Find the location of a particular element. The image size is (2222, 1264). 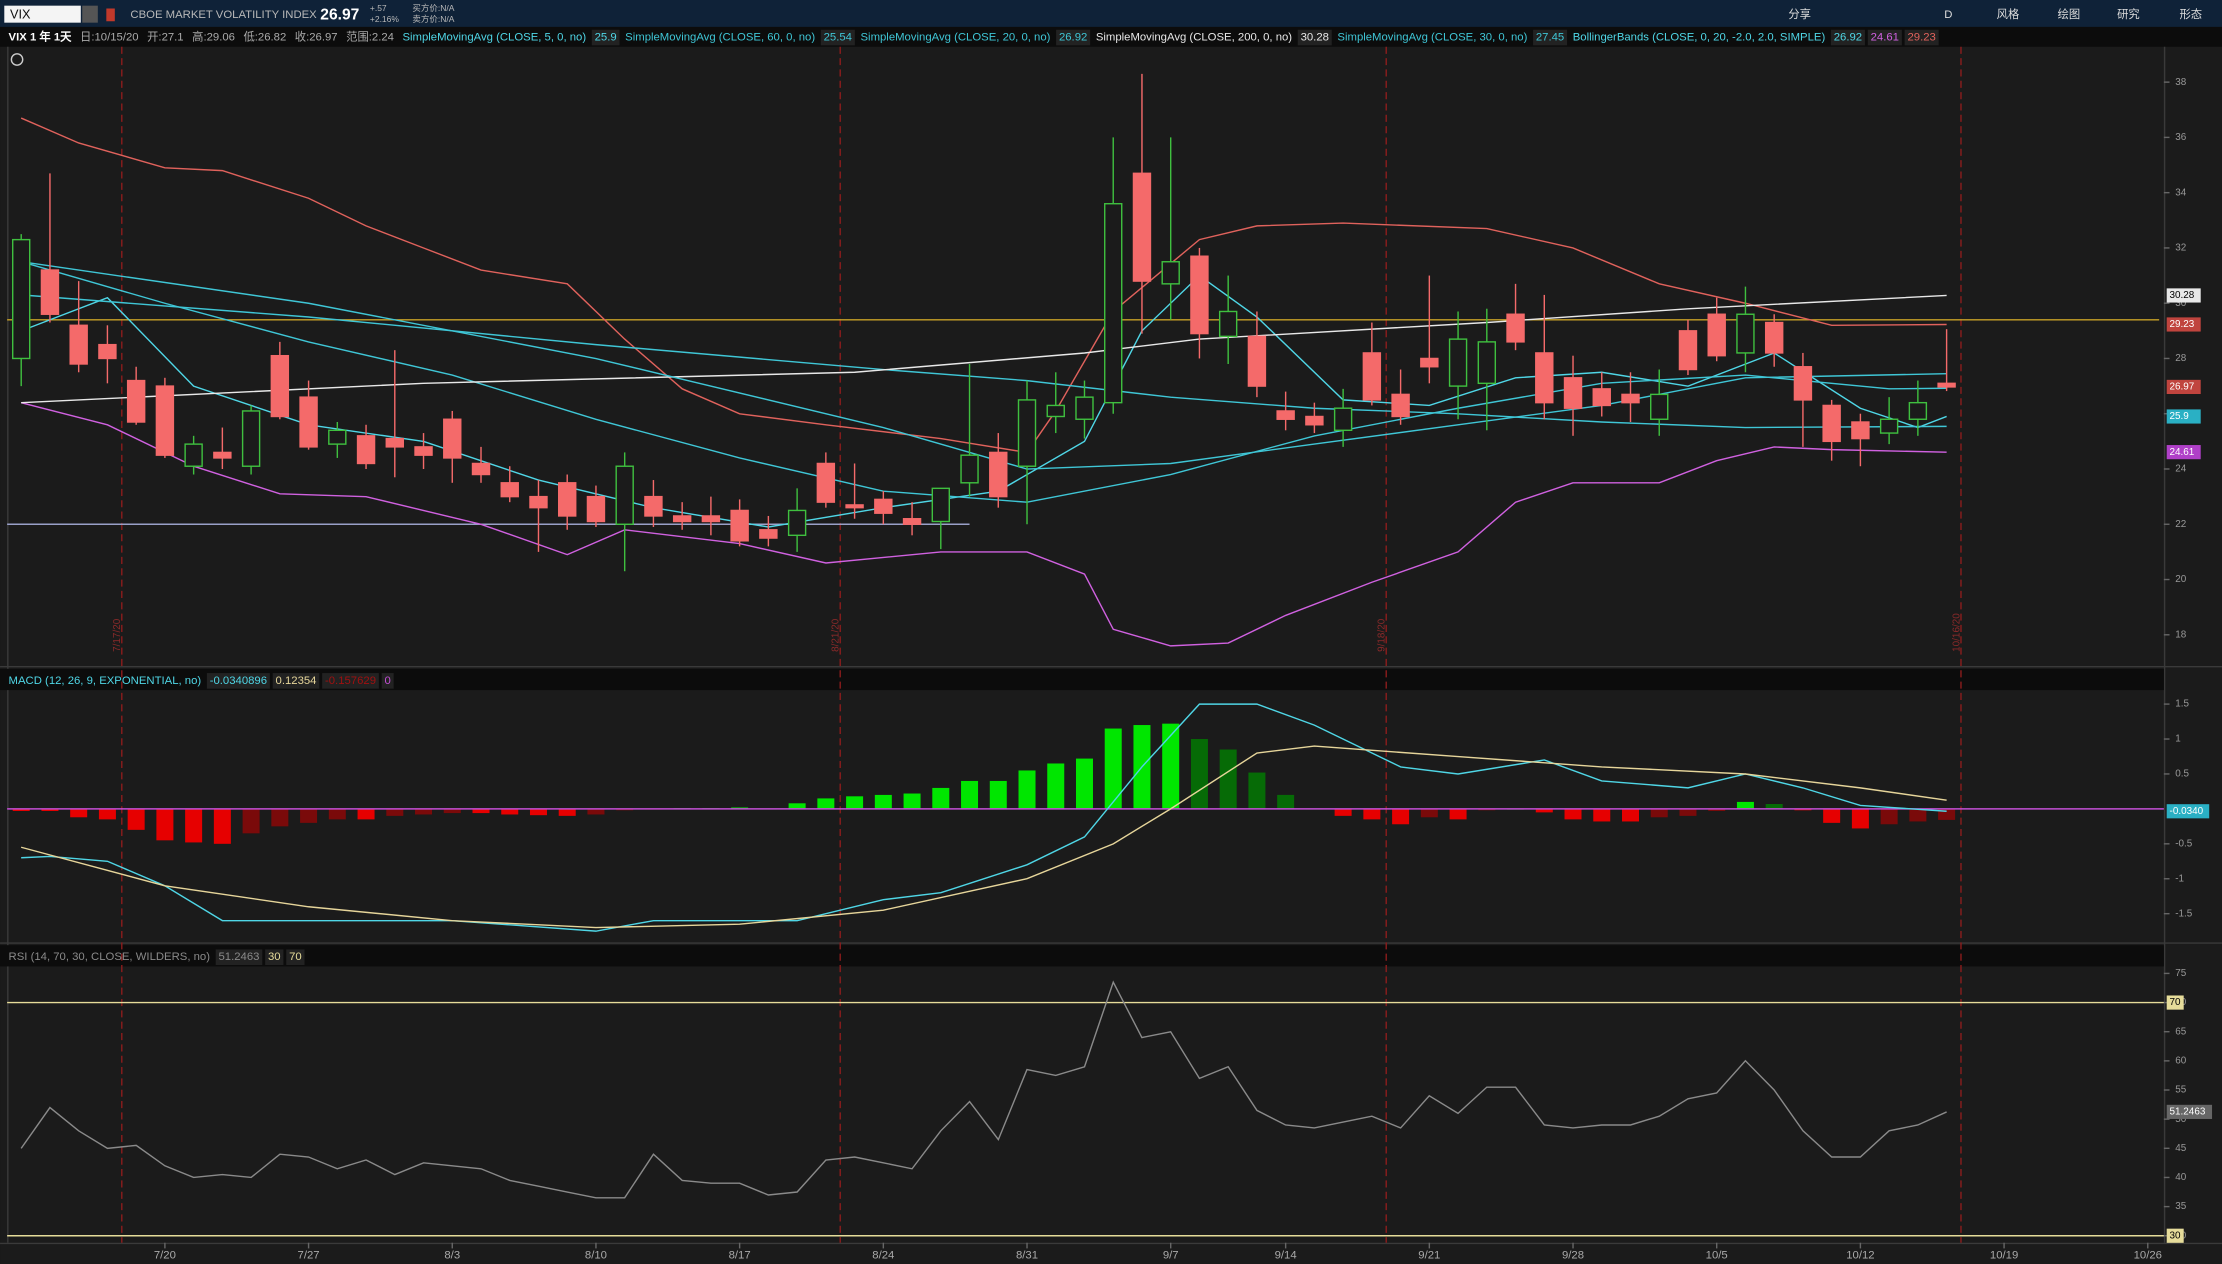

description: CBOE MARKET VOLATILITY INDEX is located at coordinates (223, 15).